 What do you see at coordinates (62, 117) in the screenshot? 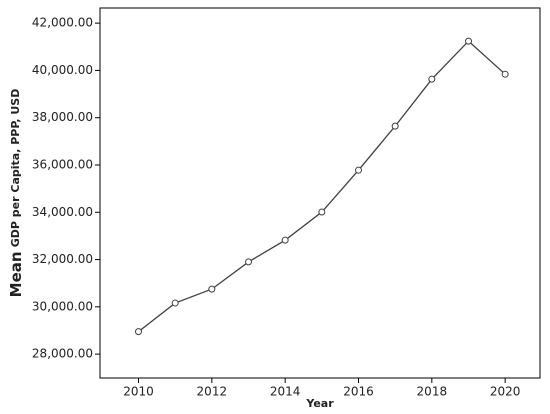
I see `y-tick-label: 38,000.00` at bounding box center [62, 117].